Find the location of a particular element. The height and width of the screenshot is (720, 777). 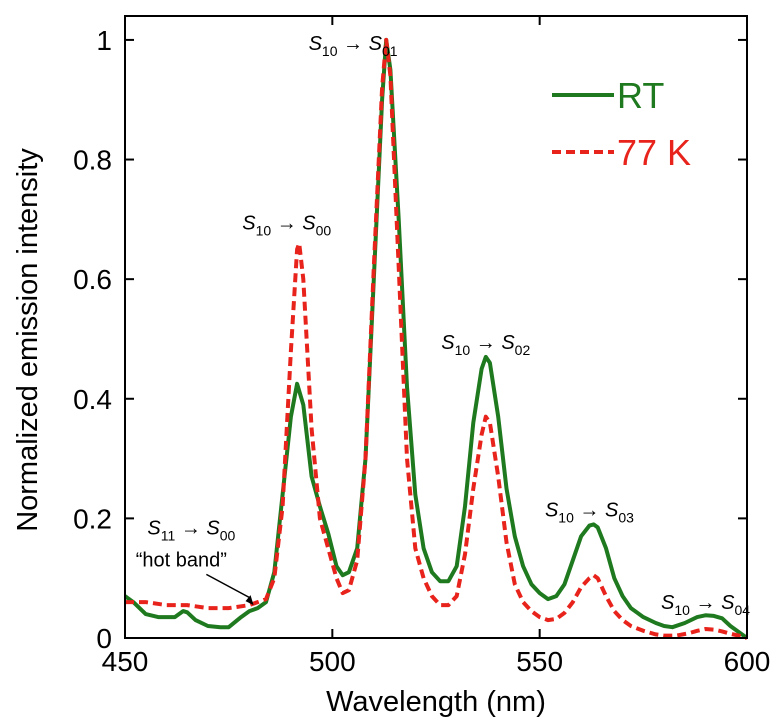

transition-label-2: S10 → S02 is located at coordinates (485, 345).